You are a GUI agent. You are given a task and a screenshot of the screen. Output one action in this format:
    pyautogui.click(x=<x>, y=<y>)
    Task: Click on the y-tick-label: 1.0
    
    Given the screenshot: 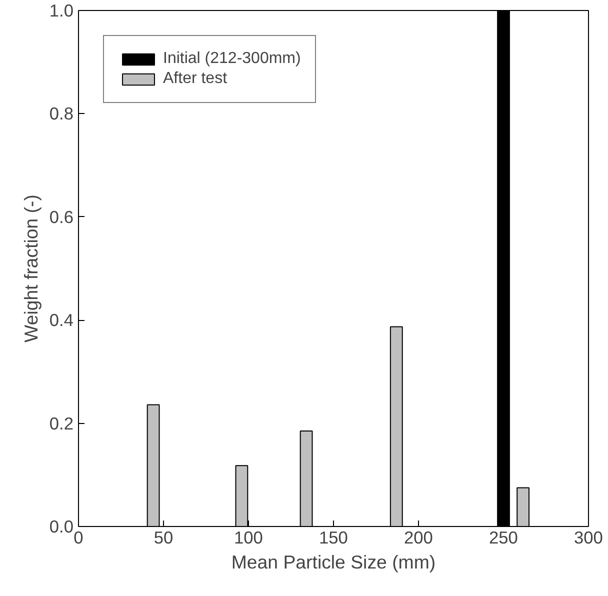 What is the action you would take?
    pyautogui.click(x=61, y=10)
    